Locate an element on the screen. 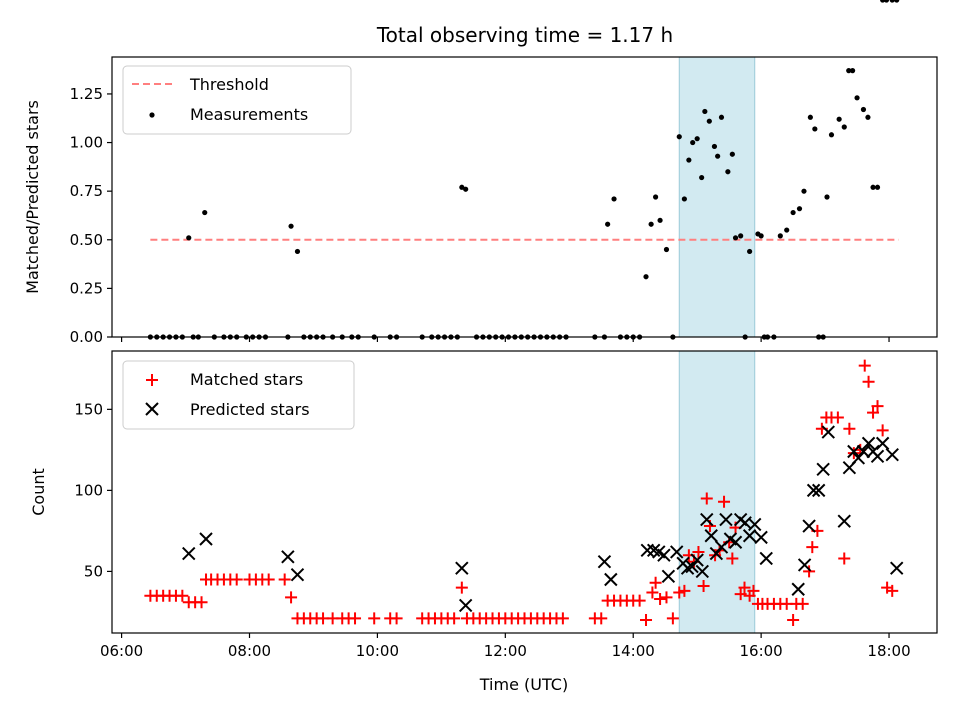 The width and height of the screenshot is (960, 720). bottom-x-tick-label: 14:00 is located at coordinates (633, 651).